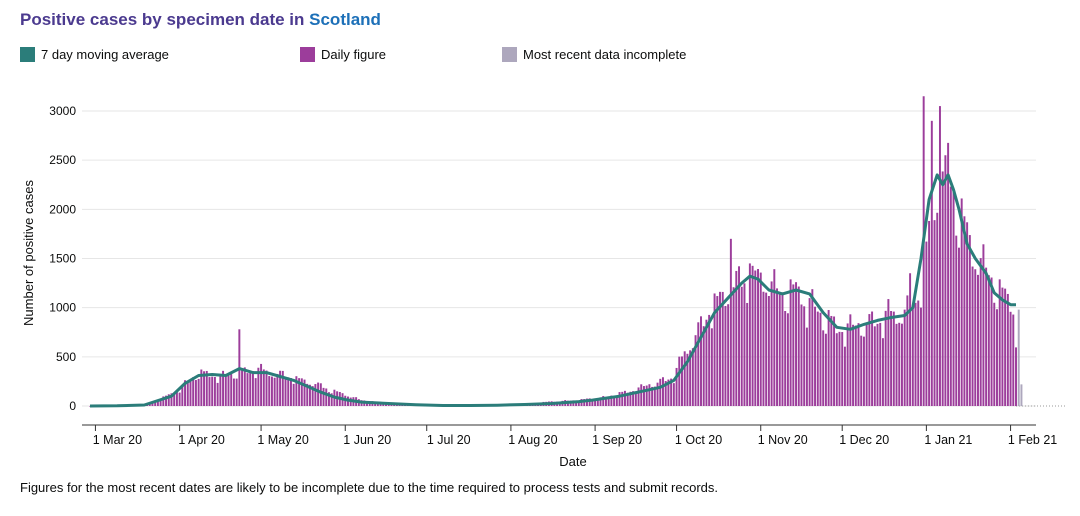 This screenshot has height=516, width=1080. Describe the element at coordinates (117, 440) in the screenshot. I see `x-tick-label: 1 Mar 20` at that location.